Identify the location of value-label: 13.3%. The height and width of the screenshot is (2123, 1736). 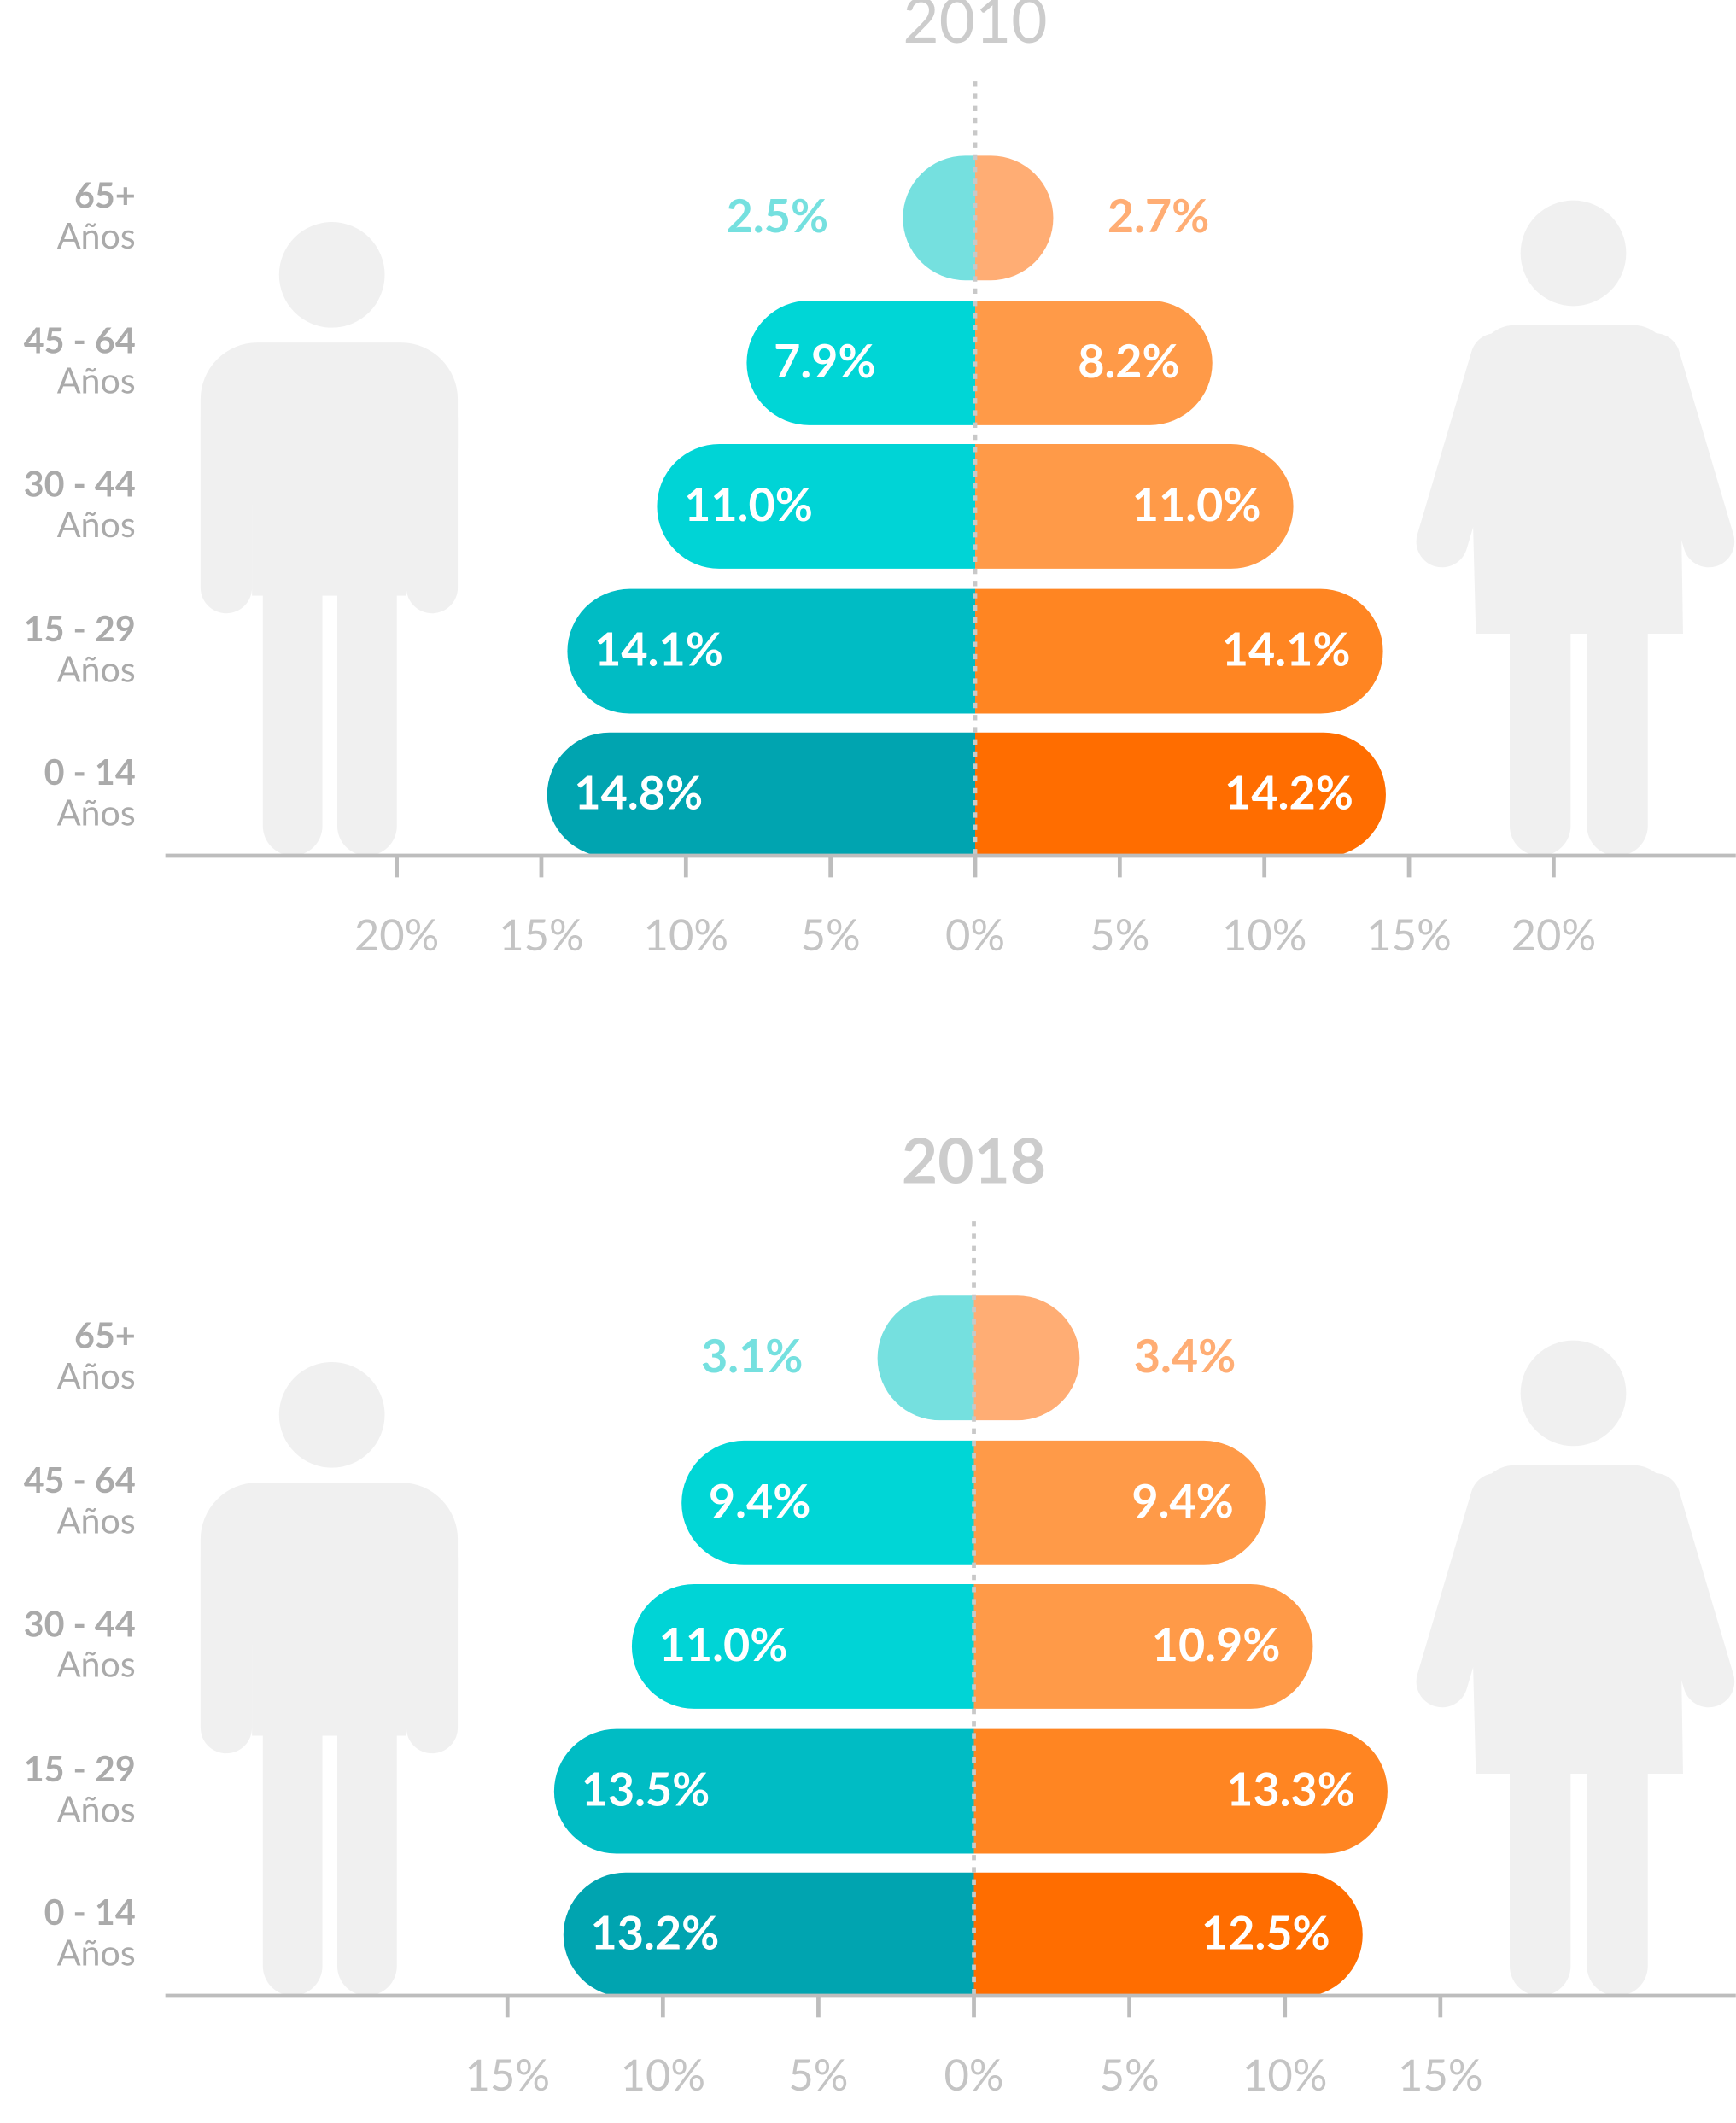
(1290, 1789).